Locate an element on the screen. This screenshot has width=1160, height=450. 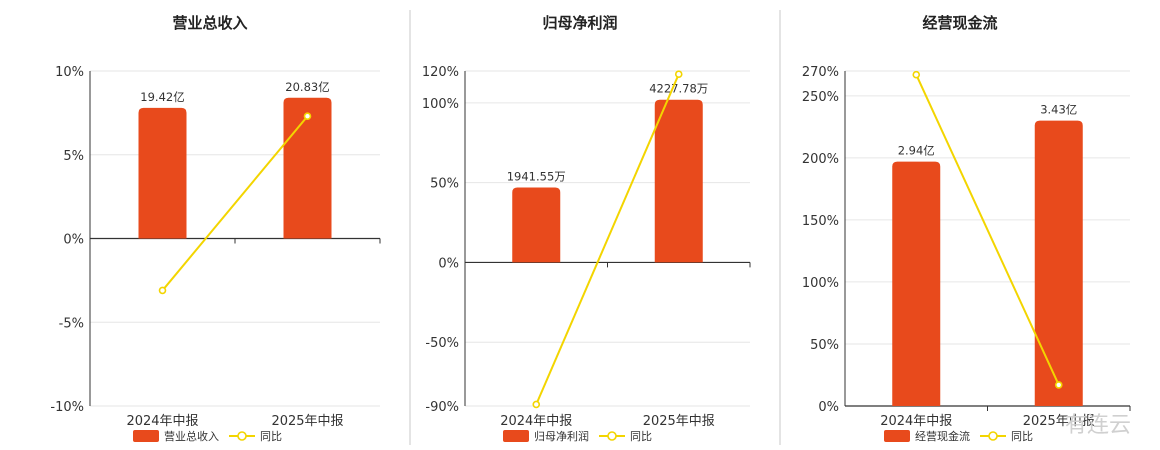
chart-title: 经营现金流 is located at coordinates (959, 23).